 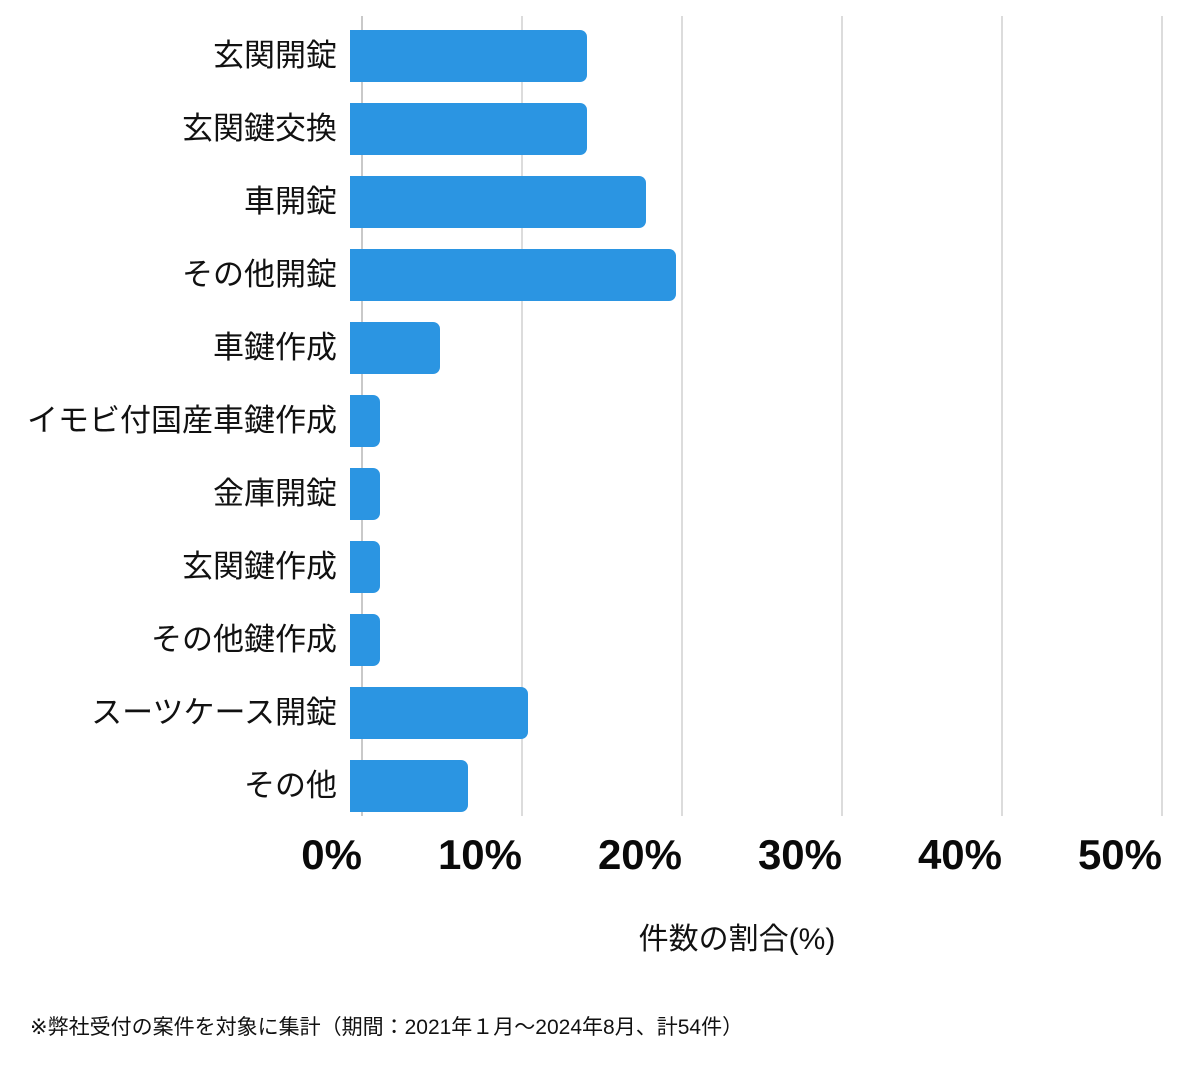 I want to click on chart-row: その他開錠, so click(x=581, y=274).